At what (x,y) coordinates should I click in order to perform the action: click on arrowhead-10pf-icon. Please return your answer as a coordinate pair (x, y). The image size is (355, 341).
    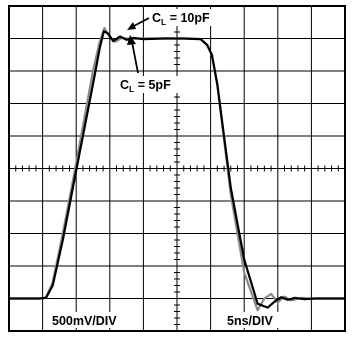
    Looking at the image, I should click on (131, 26).